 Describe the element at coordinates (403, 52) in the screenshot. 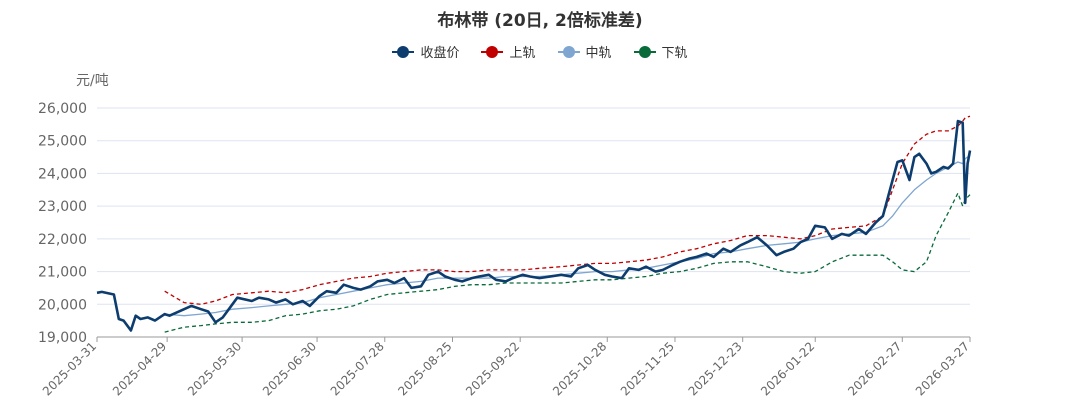

I see `legend-swatch-close` at that location.